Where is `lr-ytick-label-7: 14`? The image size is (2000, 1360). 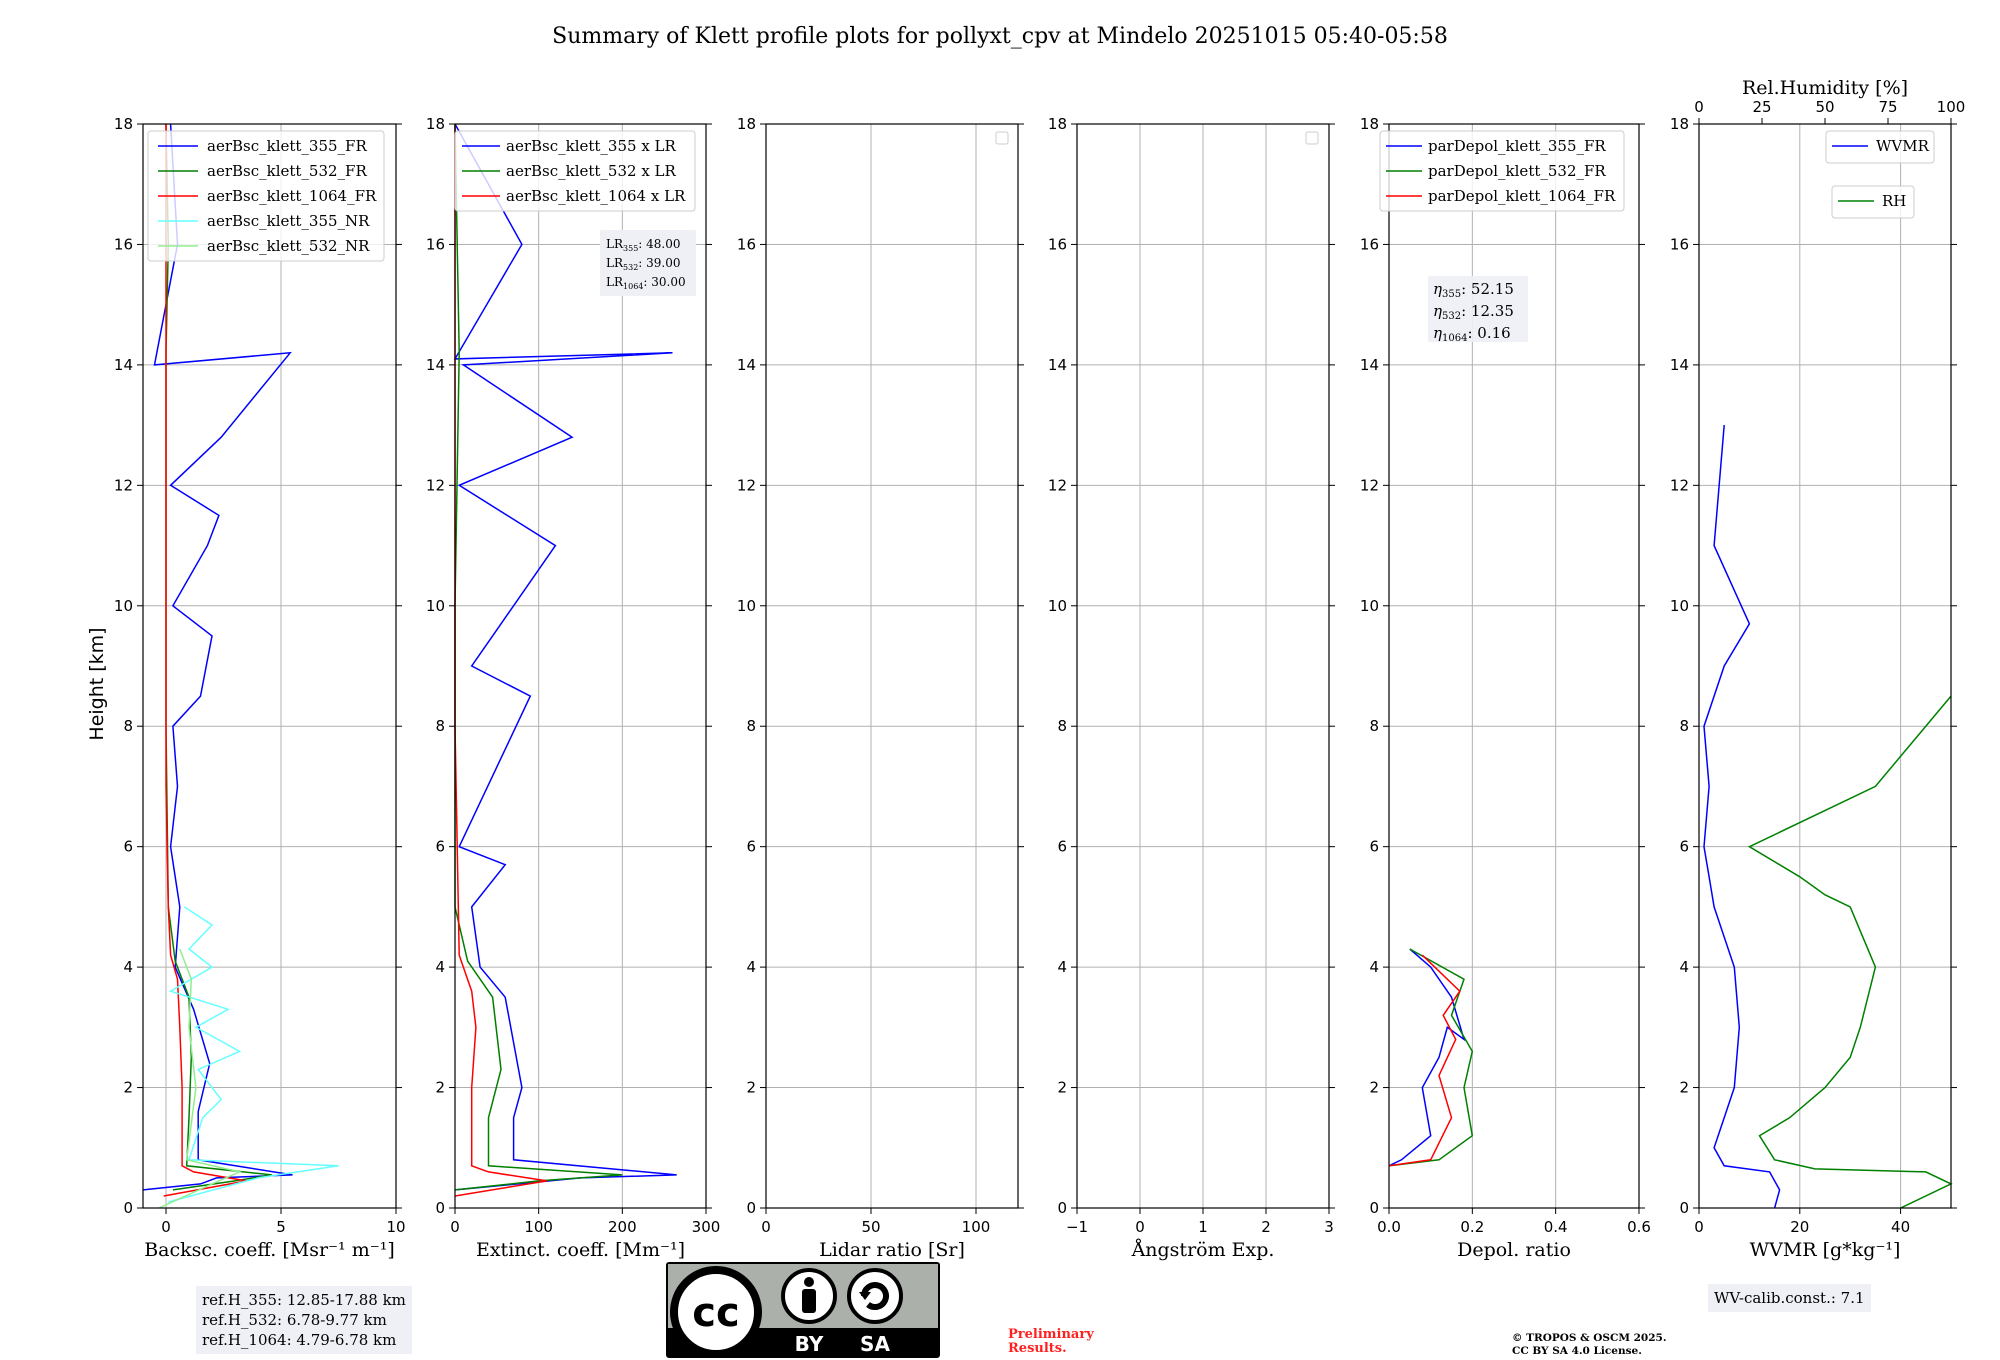
lr-ytick-label-7: 14 is located at coordinates (746, 365).